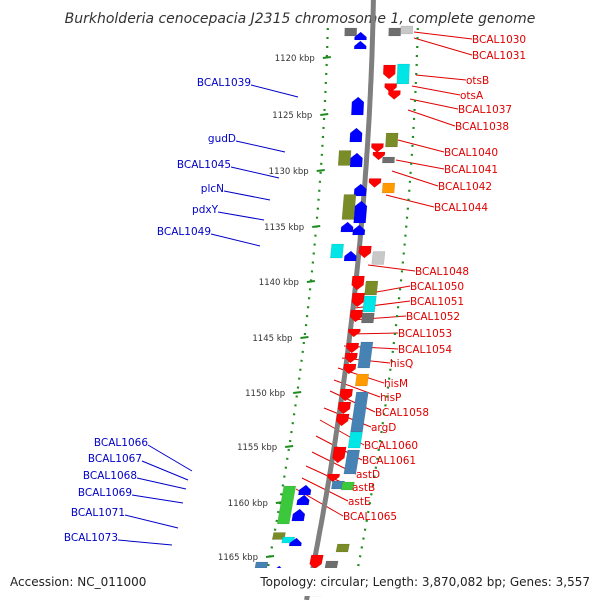 The width and height of the screenshot is (600, 600). I want to click on gene-label-left: BCAL1039, so click(224, 83).